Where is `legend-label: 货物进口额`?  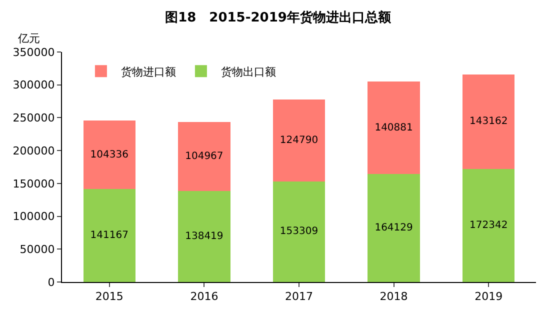
legend-label: 货物进口额 is located at coordinates (148, 71).